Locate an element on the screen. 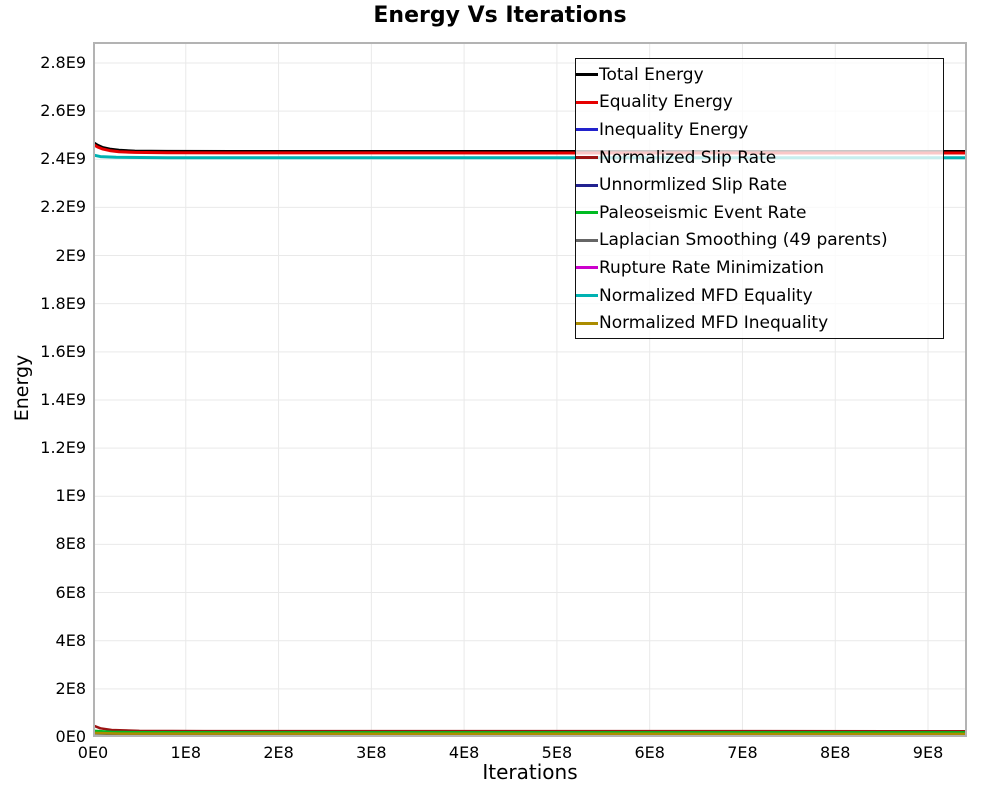 This screenshot has height=800, width=1000. y-tick-label: 4E8 is located at coordinates (70, 640).